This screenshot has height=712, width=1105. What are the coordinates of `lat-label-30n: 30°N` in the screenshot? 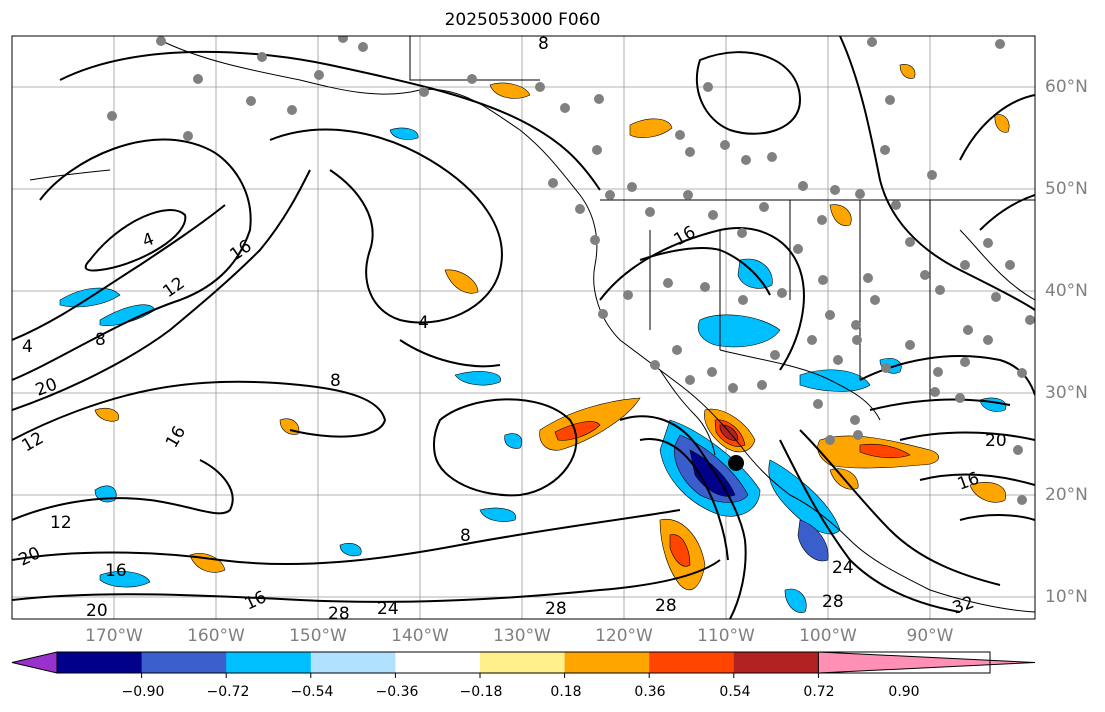 It's located at (1066, 393).